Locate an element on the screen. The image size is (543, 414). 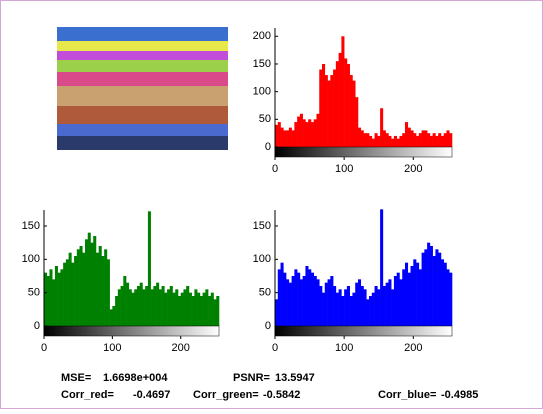
mse-label: MSE= is located at coordinates (76, 378).